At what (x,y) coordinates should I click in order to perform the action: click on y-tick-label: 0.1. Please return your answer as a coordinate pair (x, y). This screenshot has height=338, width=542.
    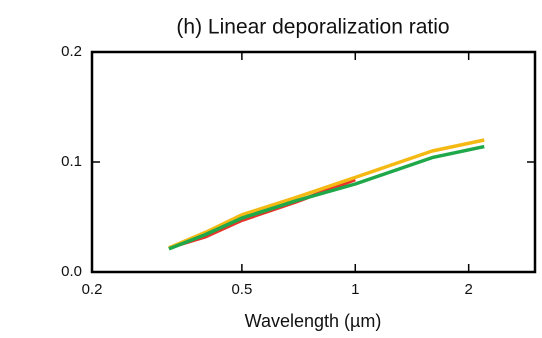
    Looking at the image, I should click on (71, 161).